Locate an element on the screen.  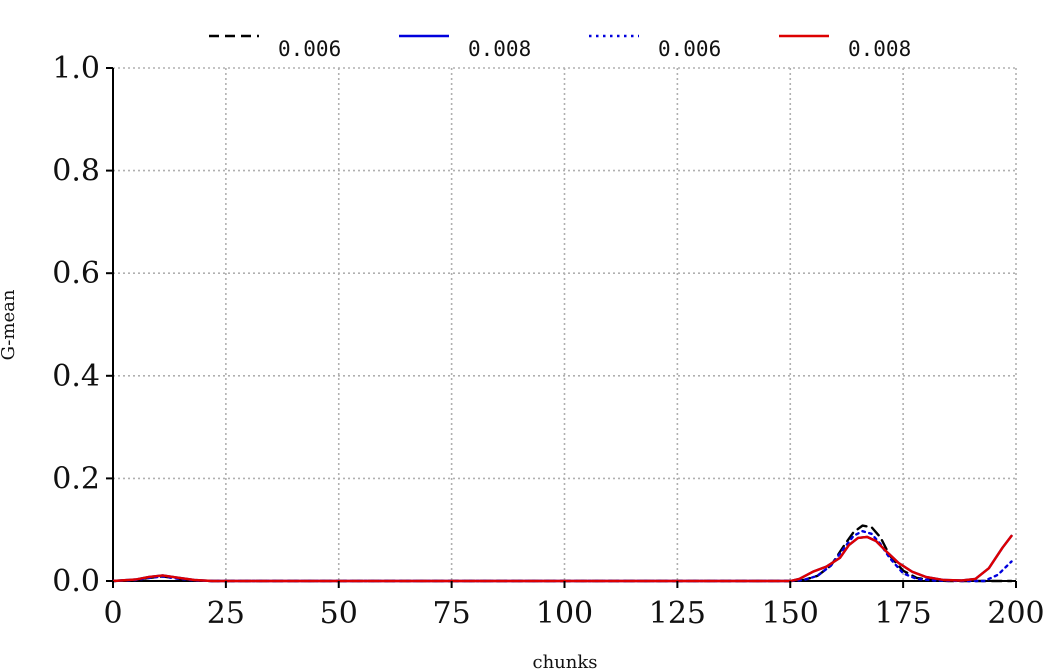
legend-label-1: 0.006 is located at coordinates (309, 49).